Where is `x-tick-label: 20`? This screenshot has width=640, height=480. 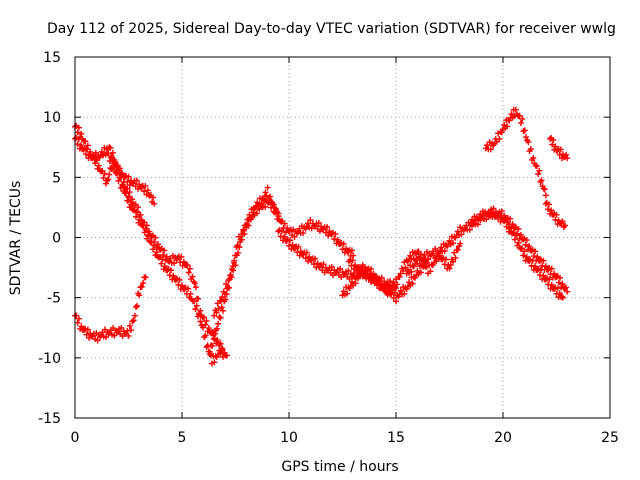
x-tick-label: 20 is located at coordinates (503, 438).